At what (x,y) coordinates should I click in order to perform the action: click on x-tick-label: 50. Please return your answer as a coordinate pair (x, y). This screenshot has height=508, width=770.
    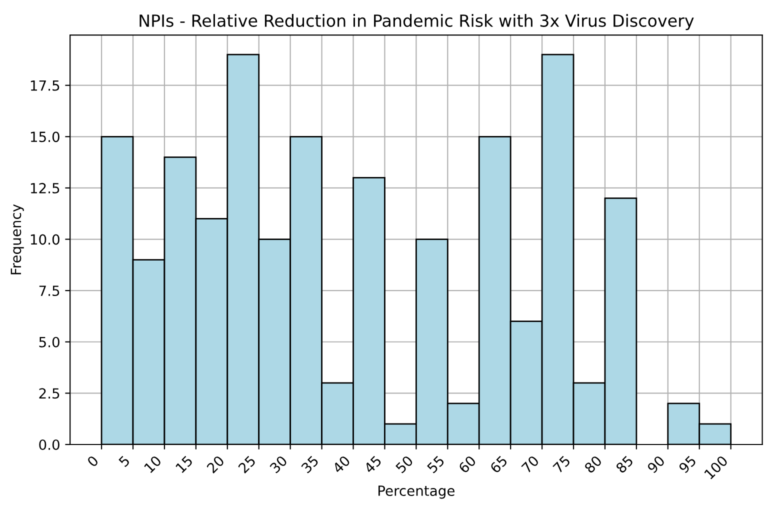
    Looking at the image, I should click on (404, 464).